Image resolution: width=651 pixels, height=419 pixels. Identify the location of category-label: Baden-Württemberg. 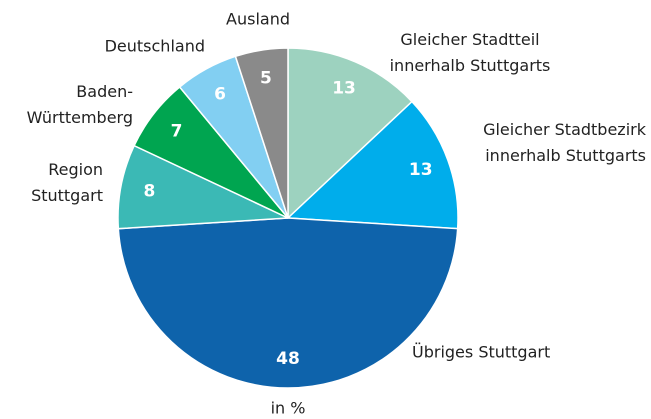
(80, 104).